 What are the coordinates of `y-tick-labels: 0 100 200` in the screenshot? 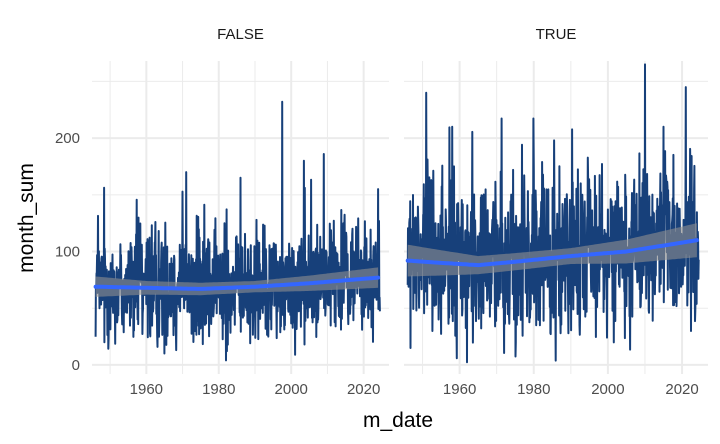 It's located at (67, 252).